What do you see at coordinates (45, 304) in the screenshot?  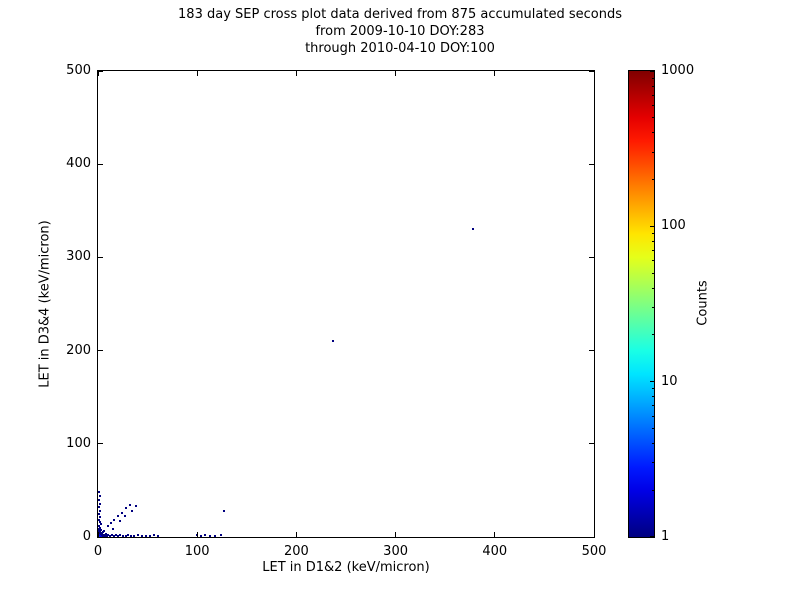 I see `y-axis-label: LET in D3&4 (keV/micron)` at bounding box center [45, 304].